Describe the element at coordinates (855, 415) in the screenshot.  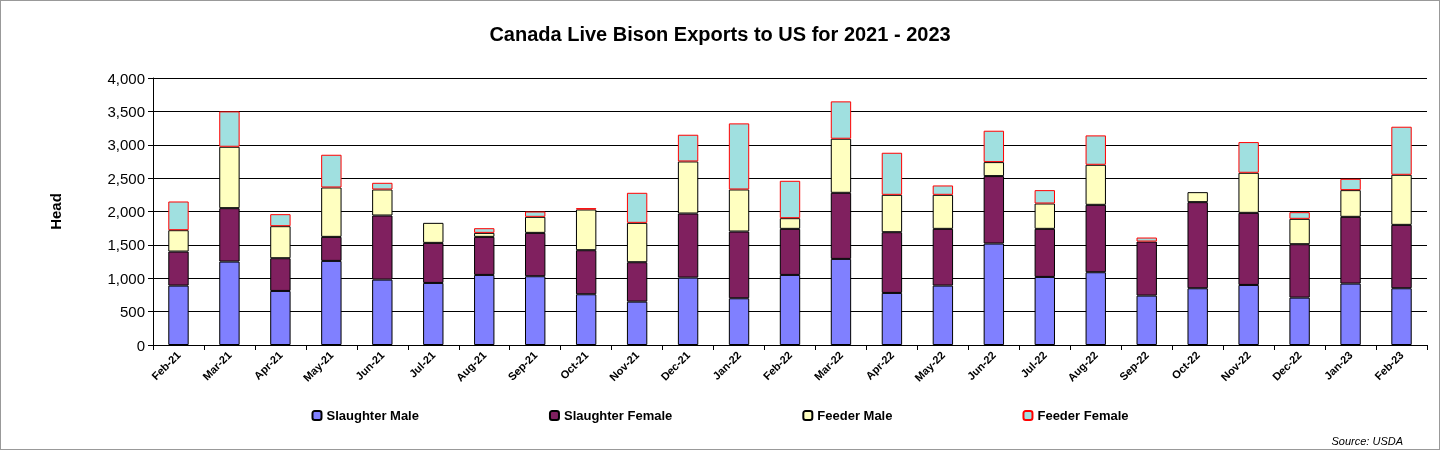
I see `legend-label: Feeder Male` at that location.